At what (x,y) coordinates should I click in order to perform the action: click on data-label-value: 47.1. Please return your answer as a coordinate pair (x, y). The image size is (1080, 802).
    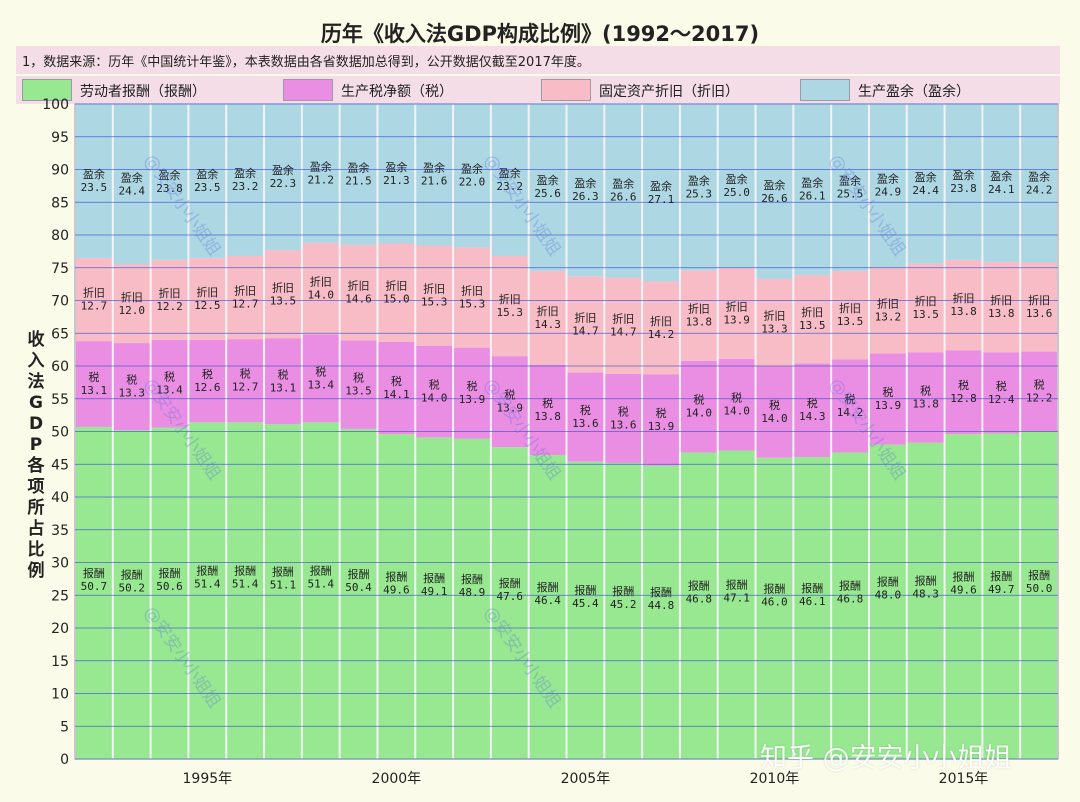
    Looking at the image, I should click on (736, 598).